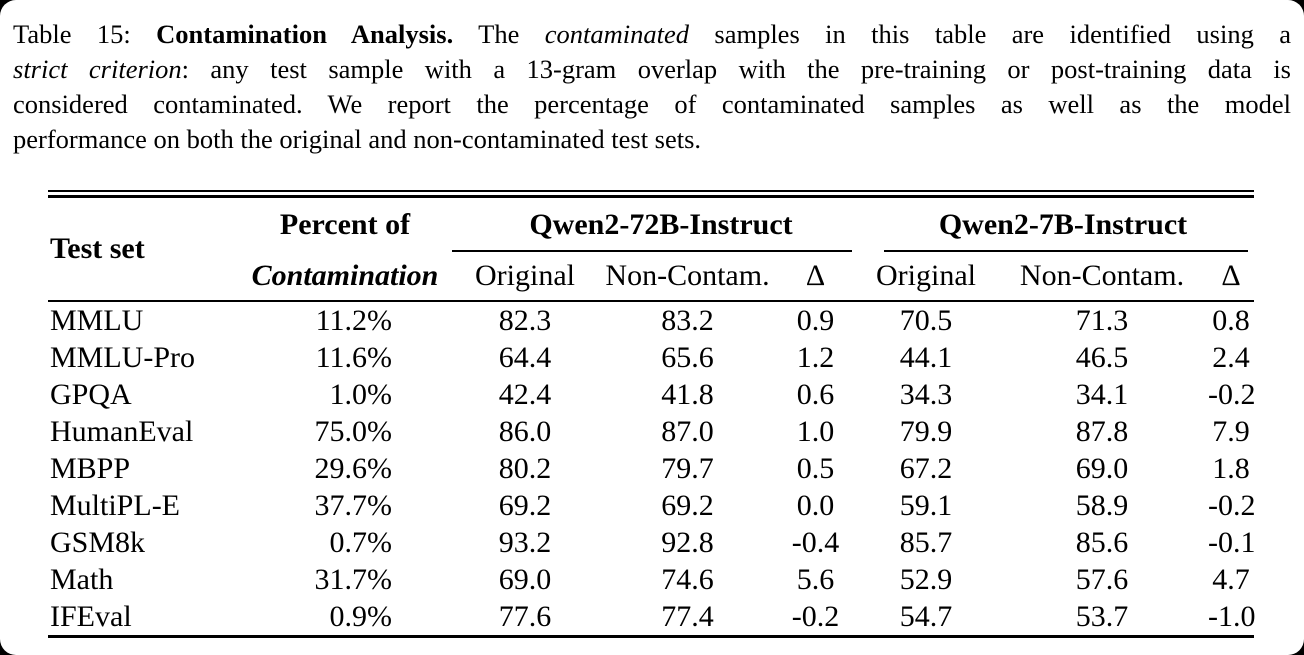  What do you see at coordinates (687, 320) in the screenshot?
I see `q72b-noncontam-cell: 83.2` at bounding box center [687, 320].